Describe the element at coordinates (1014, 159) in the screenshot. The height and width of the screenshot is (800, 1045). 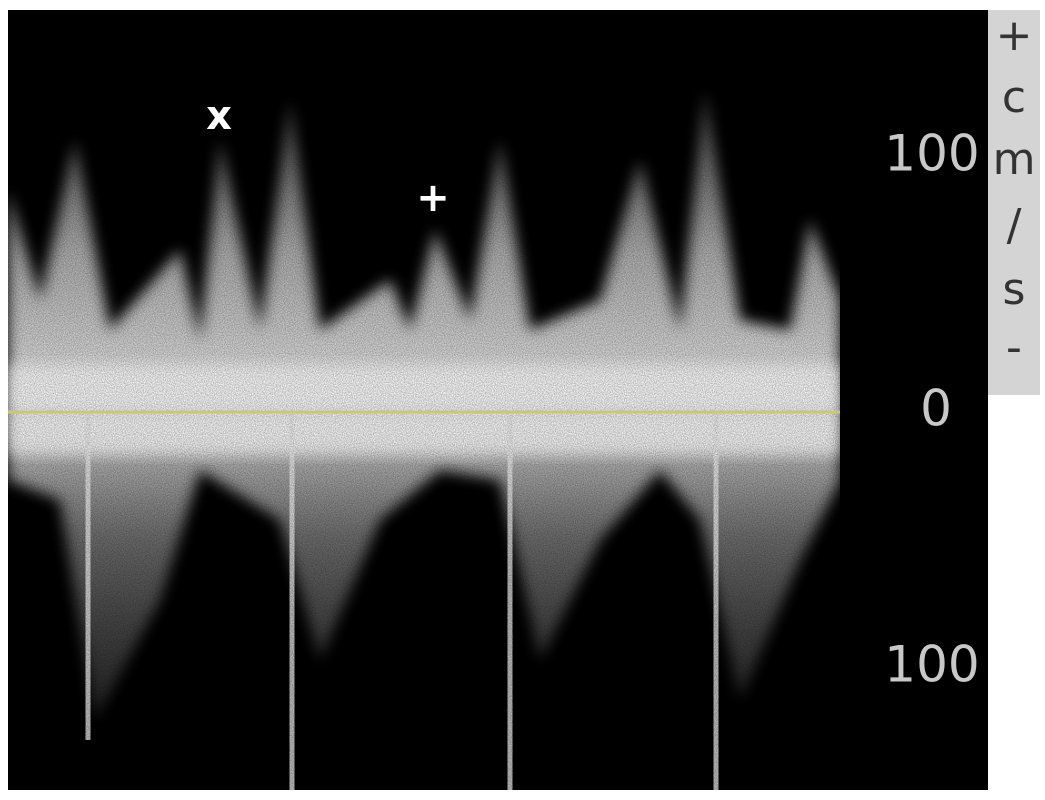
I see `unit-letter: m` at that location.